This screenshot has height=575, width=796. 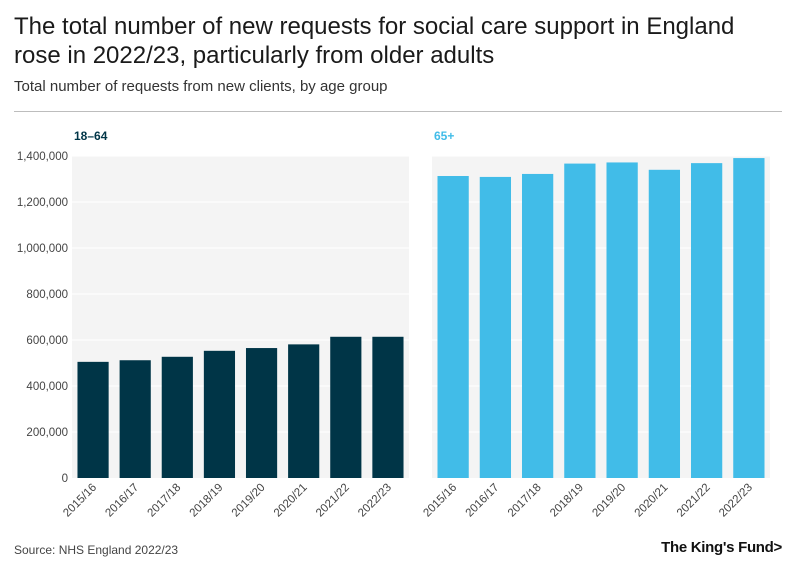 I want to click on y-tick-label: 400,000, so click(x=47, y=387).